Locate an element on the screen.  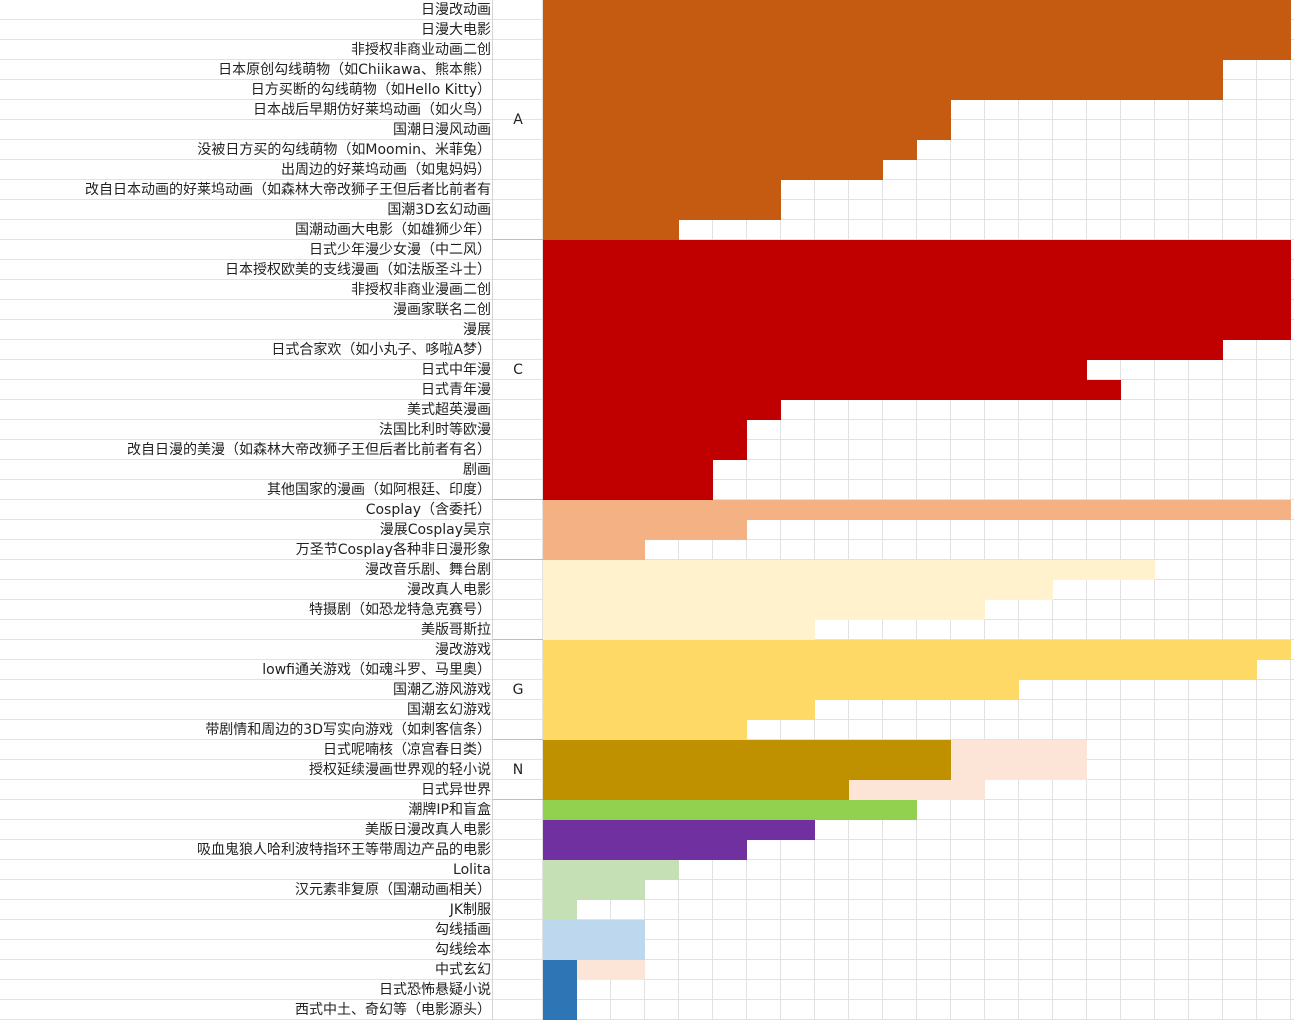
row-label: 国潮3D玄幻动画 is located at coordinates (439, 210).